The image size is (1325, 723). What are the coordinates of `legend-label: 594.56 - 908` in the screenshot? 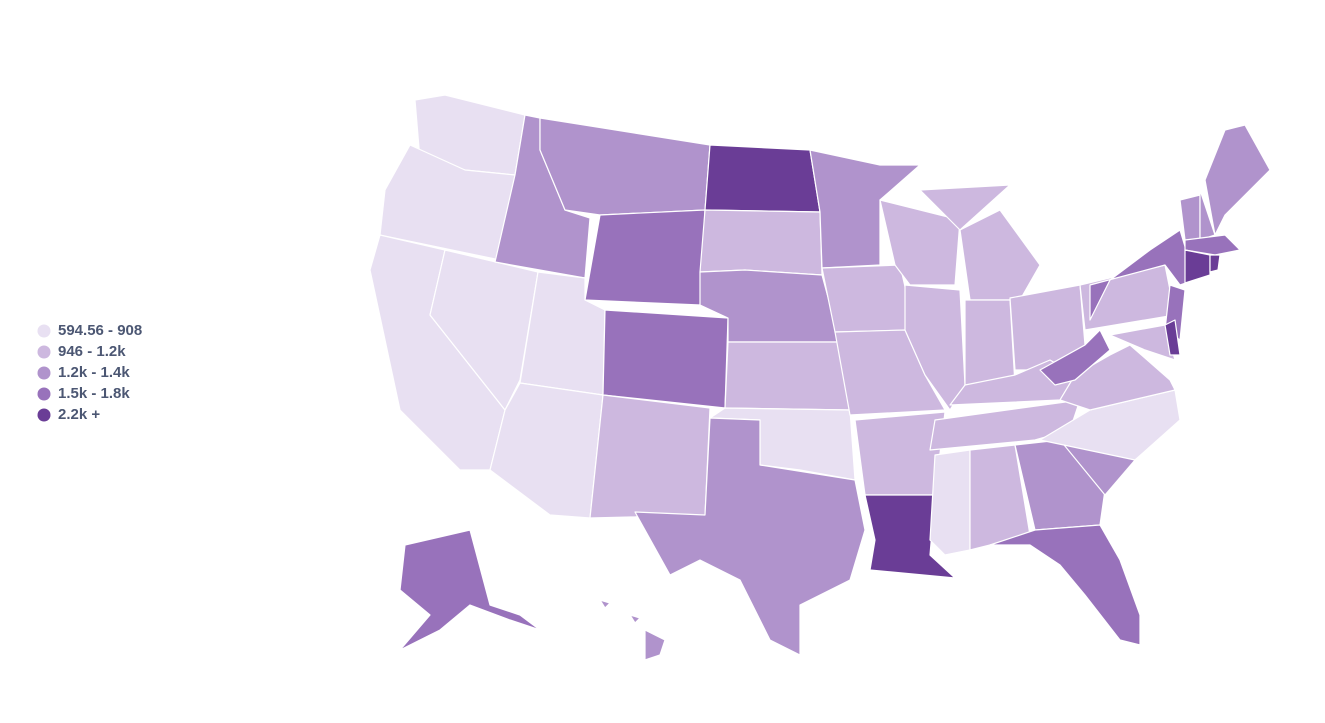 It's located at (100, 330).